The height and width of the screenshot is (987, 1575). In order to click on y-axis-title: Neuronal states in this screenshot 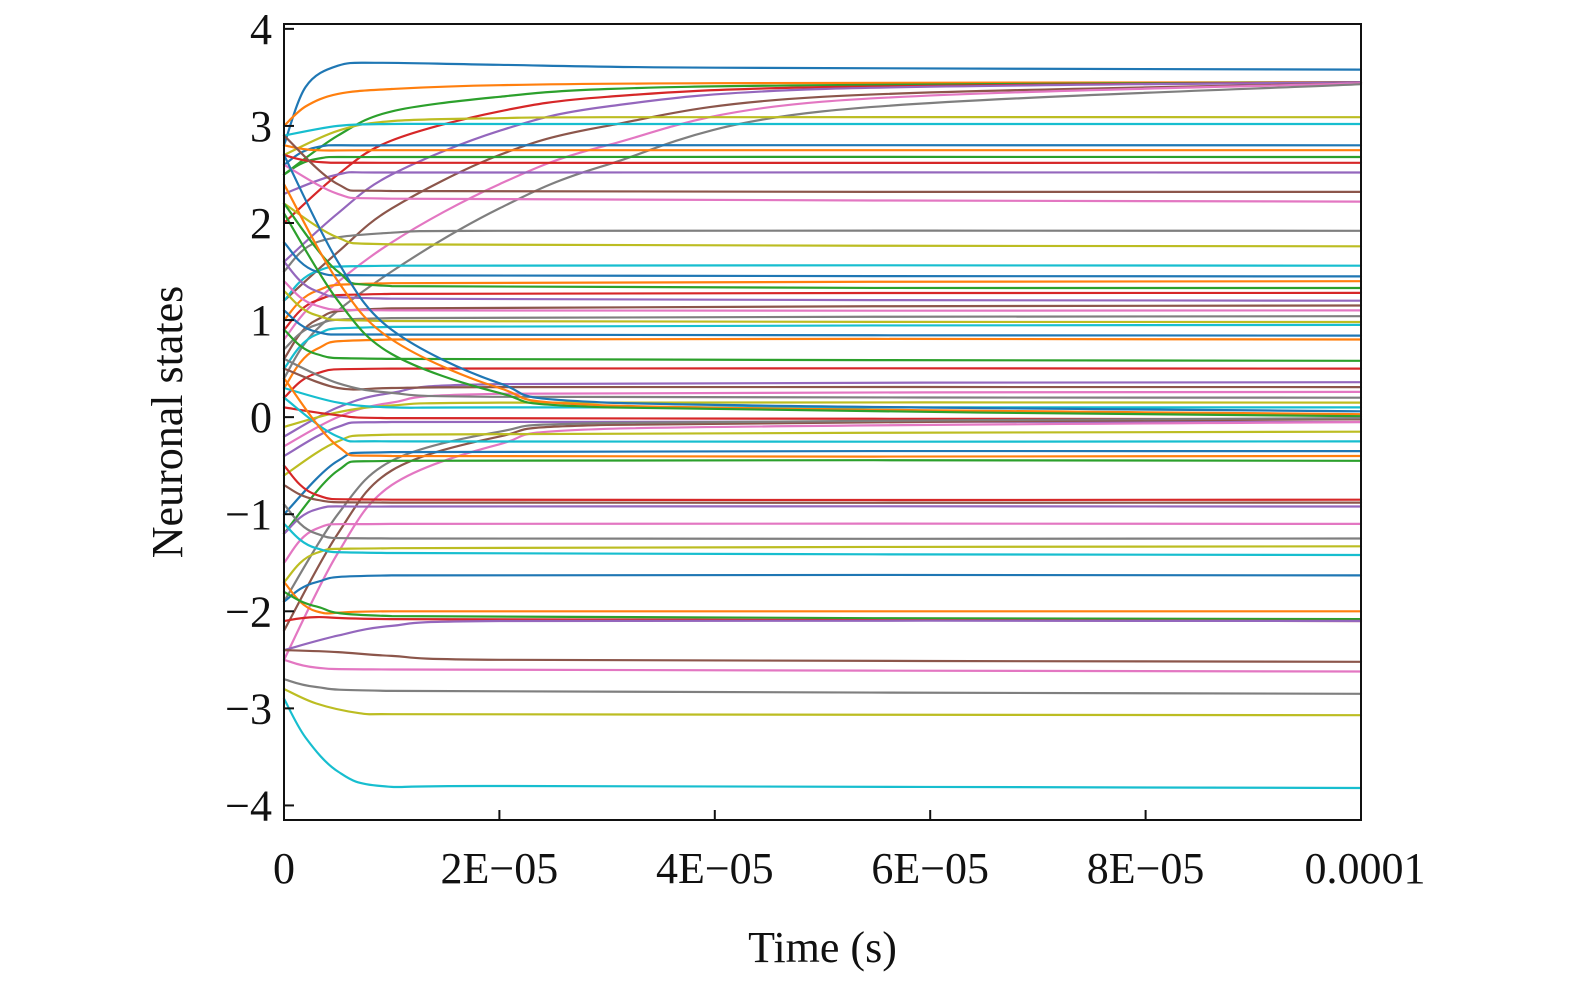, I will do `click(167, 422)`.